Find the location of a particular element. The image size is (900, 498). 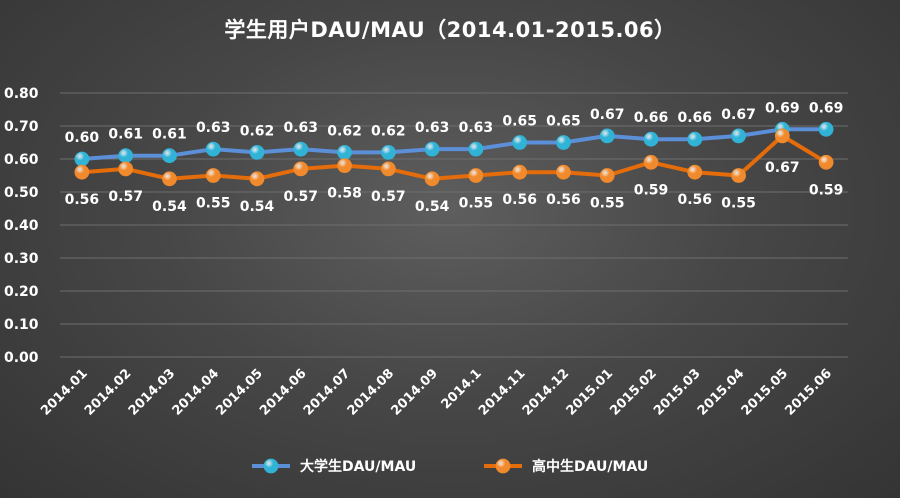

y-tick-label: 0.20 is located at coordinates (21, 292).